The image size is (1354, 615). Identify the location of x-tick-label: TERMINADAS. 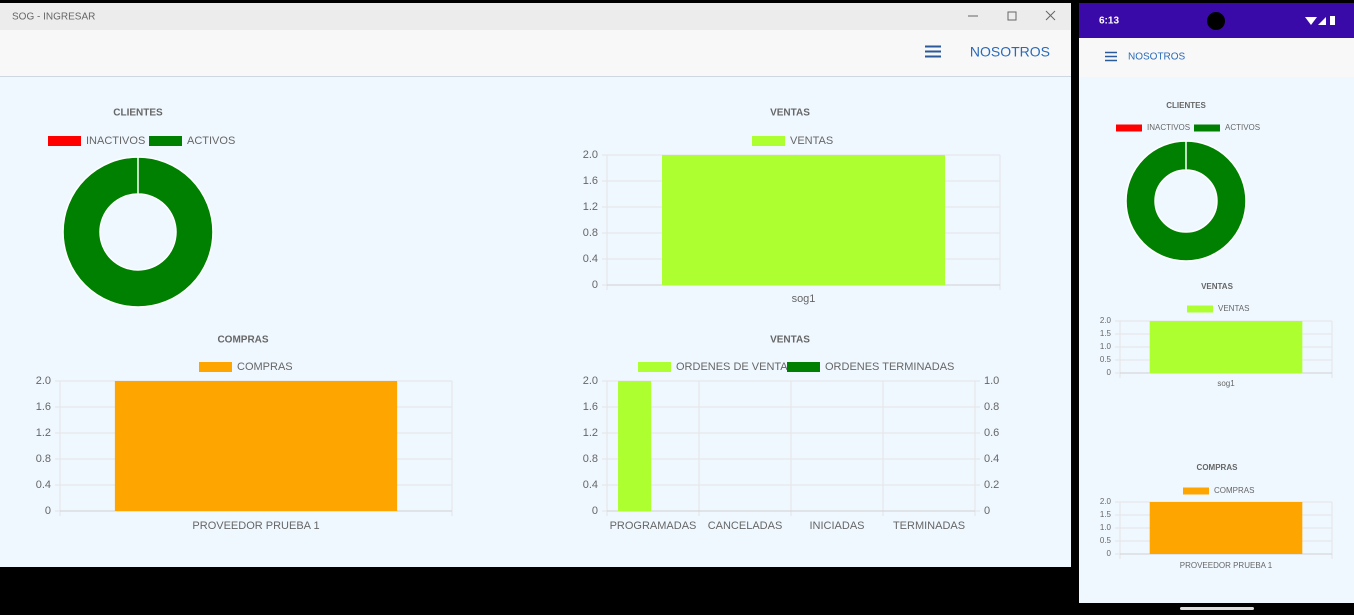
(929, 526).